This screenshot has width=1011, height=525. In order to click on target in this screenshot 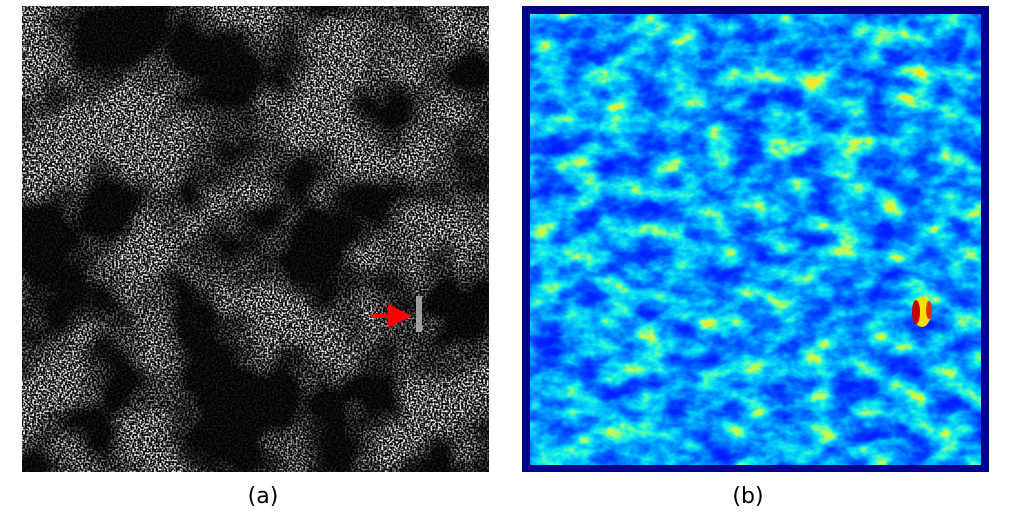, I will do `click(419, 314)`.